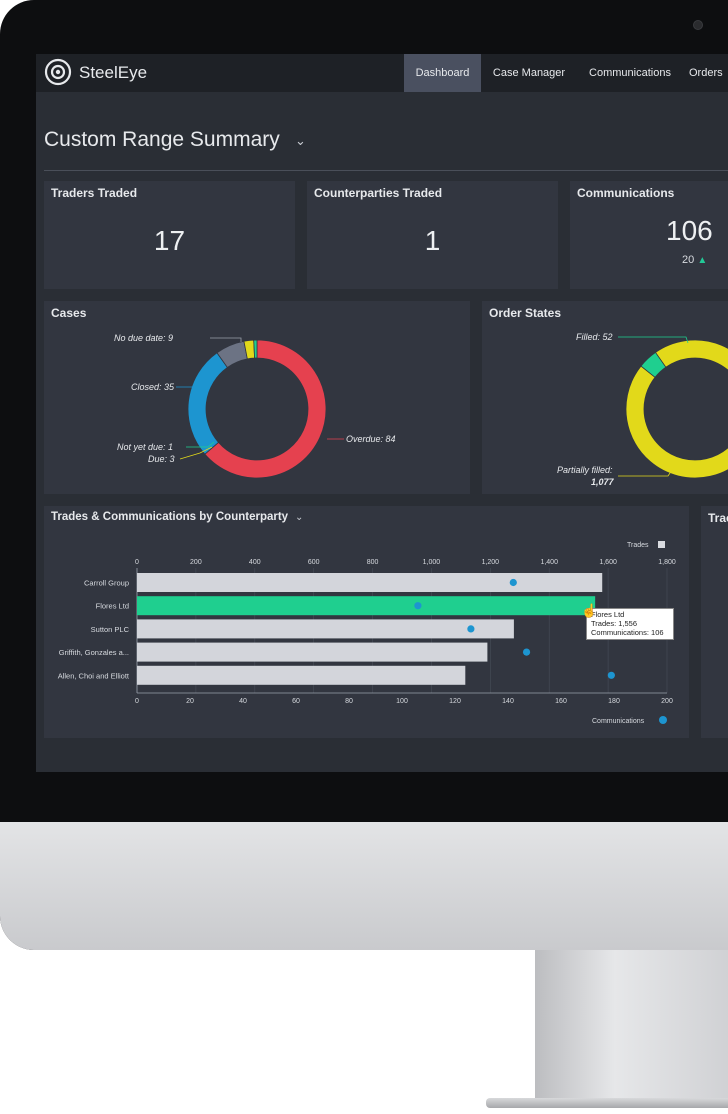  I want to click on bottom-tick-label: 80, so click(349, 701).